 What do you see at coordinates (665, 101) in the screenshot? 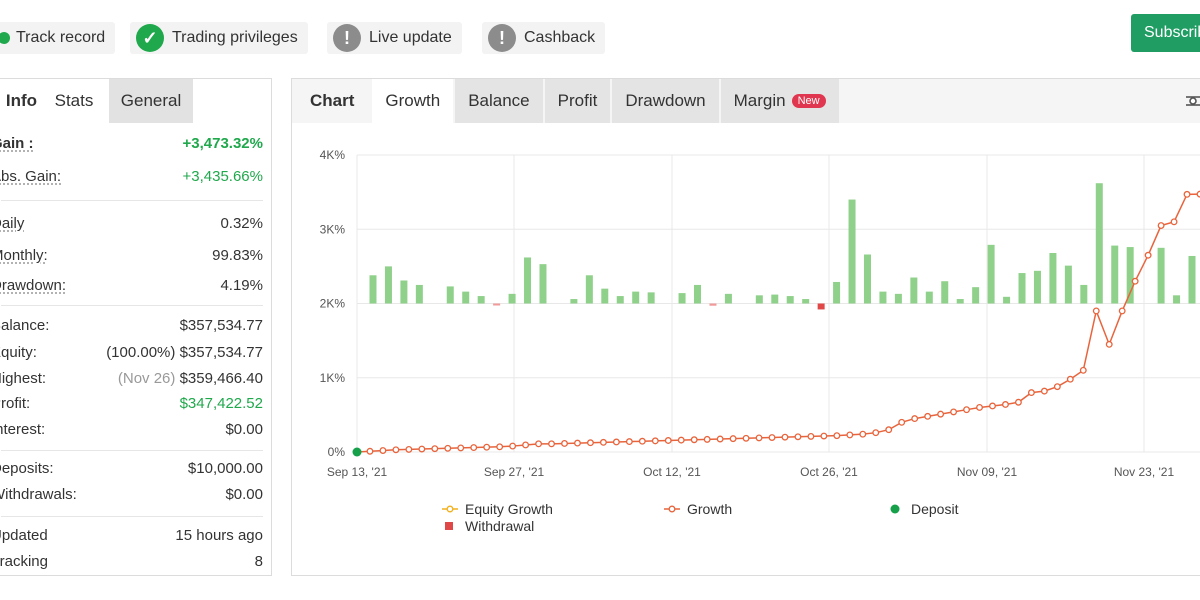
I see `tab-drawdown: Drawdown` at bounding box center [665, 101].